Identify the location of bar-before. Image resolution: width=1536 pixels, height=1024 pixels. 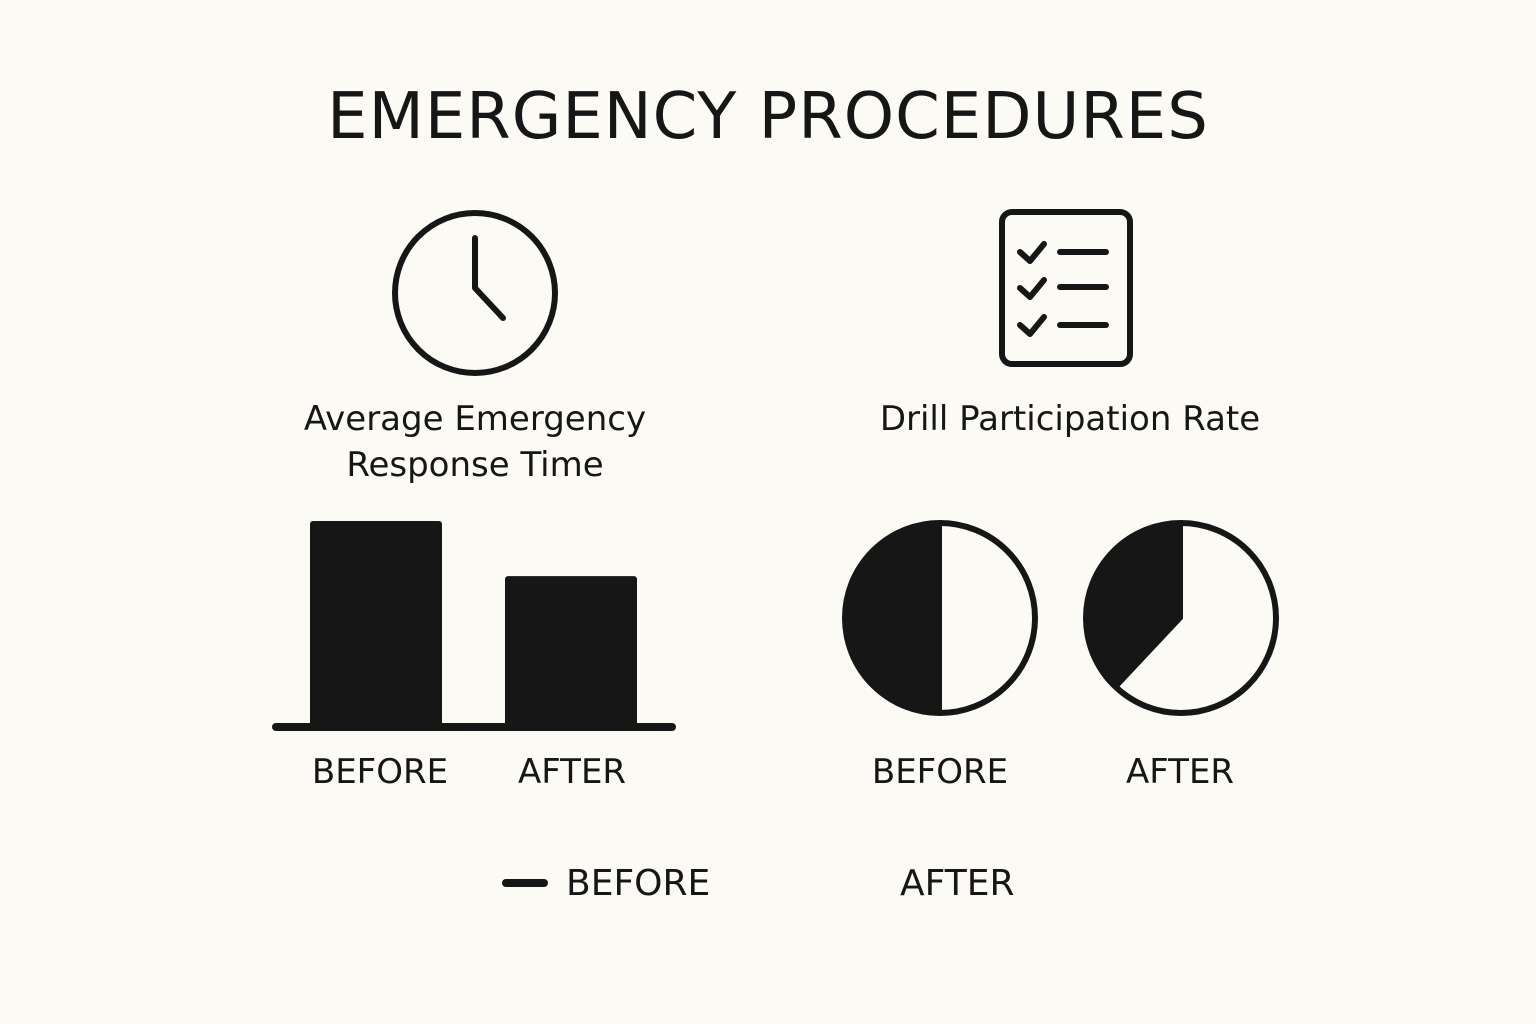
(376, 624).